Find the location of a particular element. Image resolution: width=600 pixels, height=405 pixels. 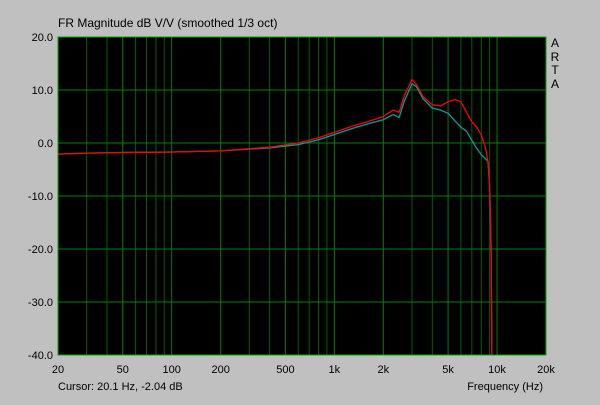

chart-title: FR Magnitude dB V/V (smoothed 1/3 oct) is located at coordinates (168, 23).